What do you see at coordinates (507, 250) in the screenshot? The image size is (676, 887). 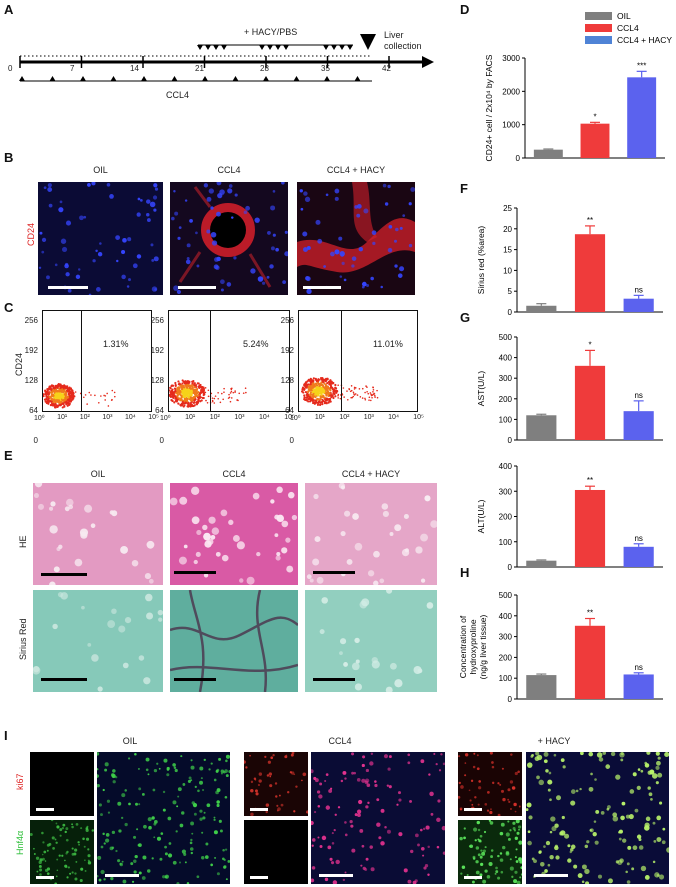 I see `y-tick-label: 15` at bounding box center [507, 250].